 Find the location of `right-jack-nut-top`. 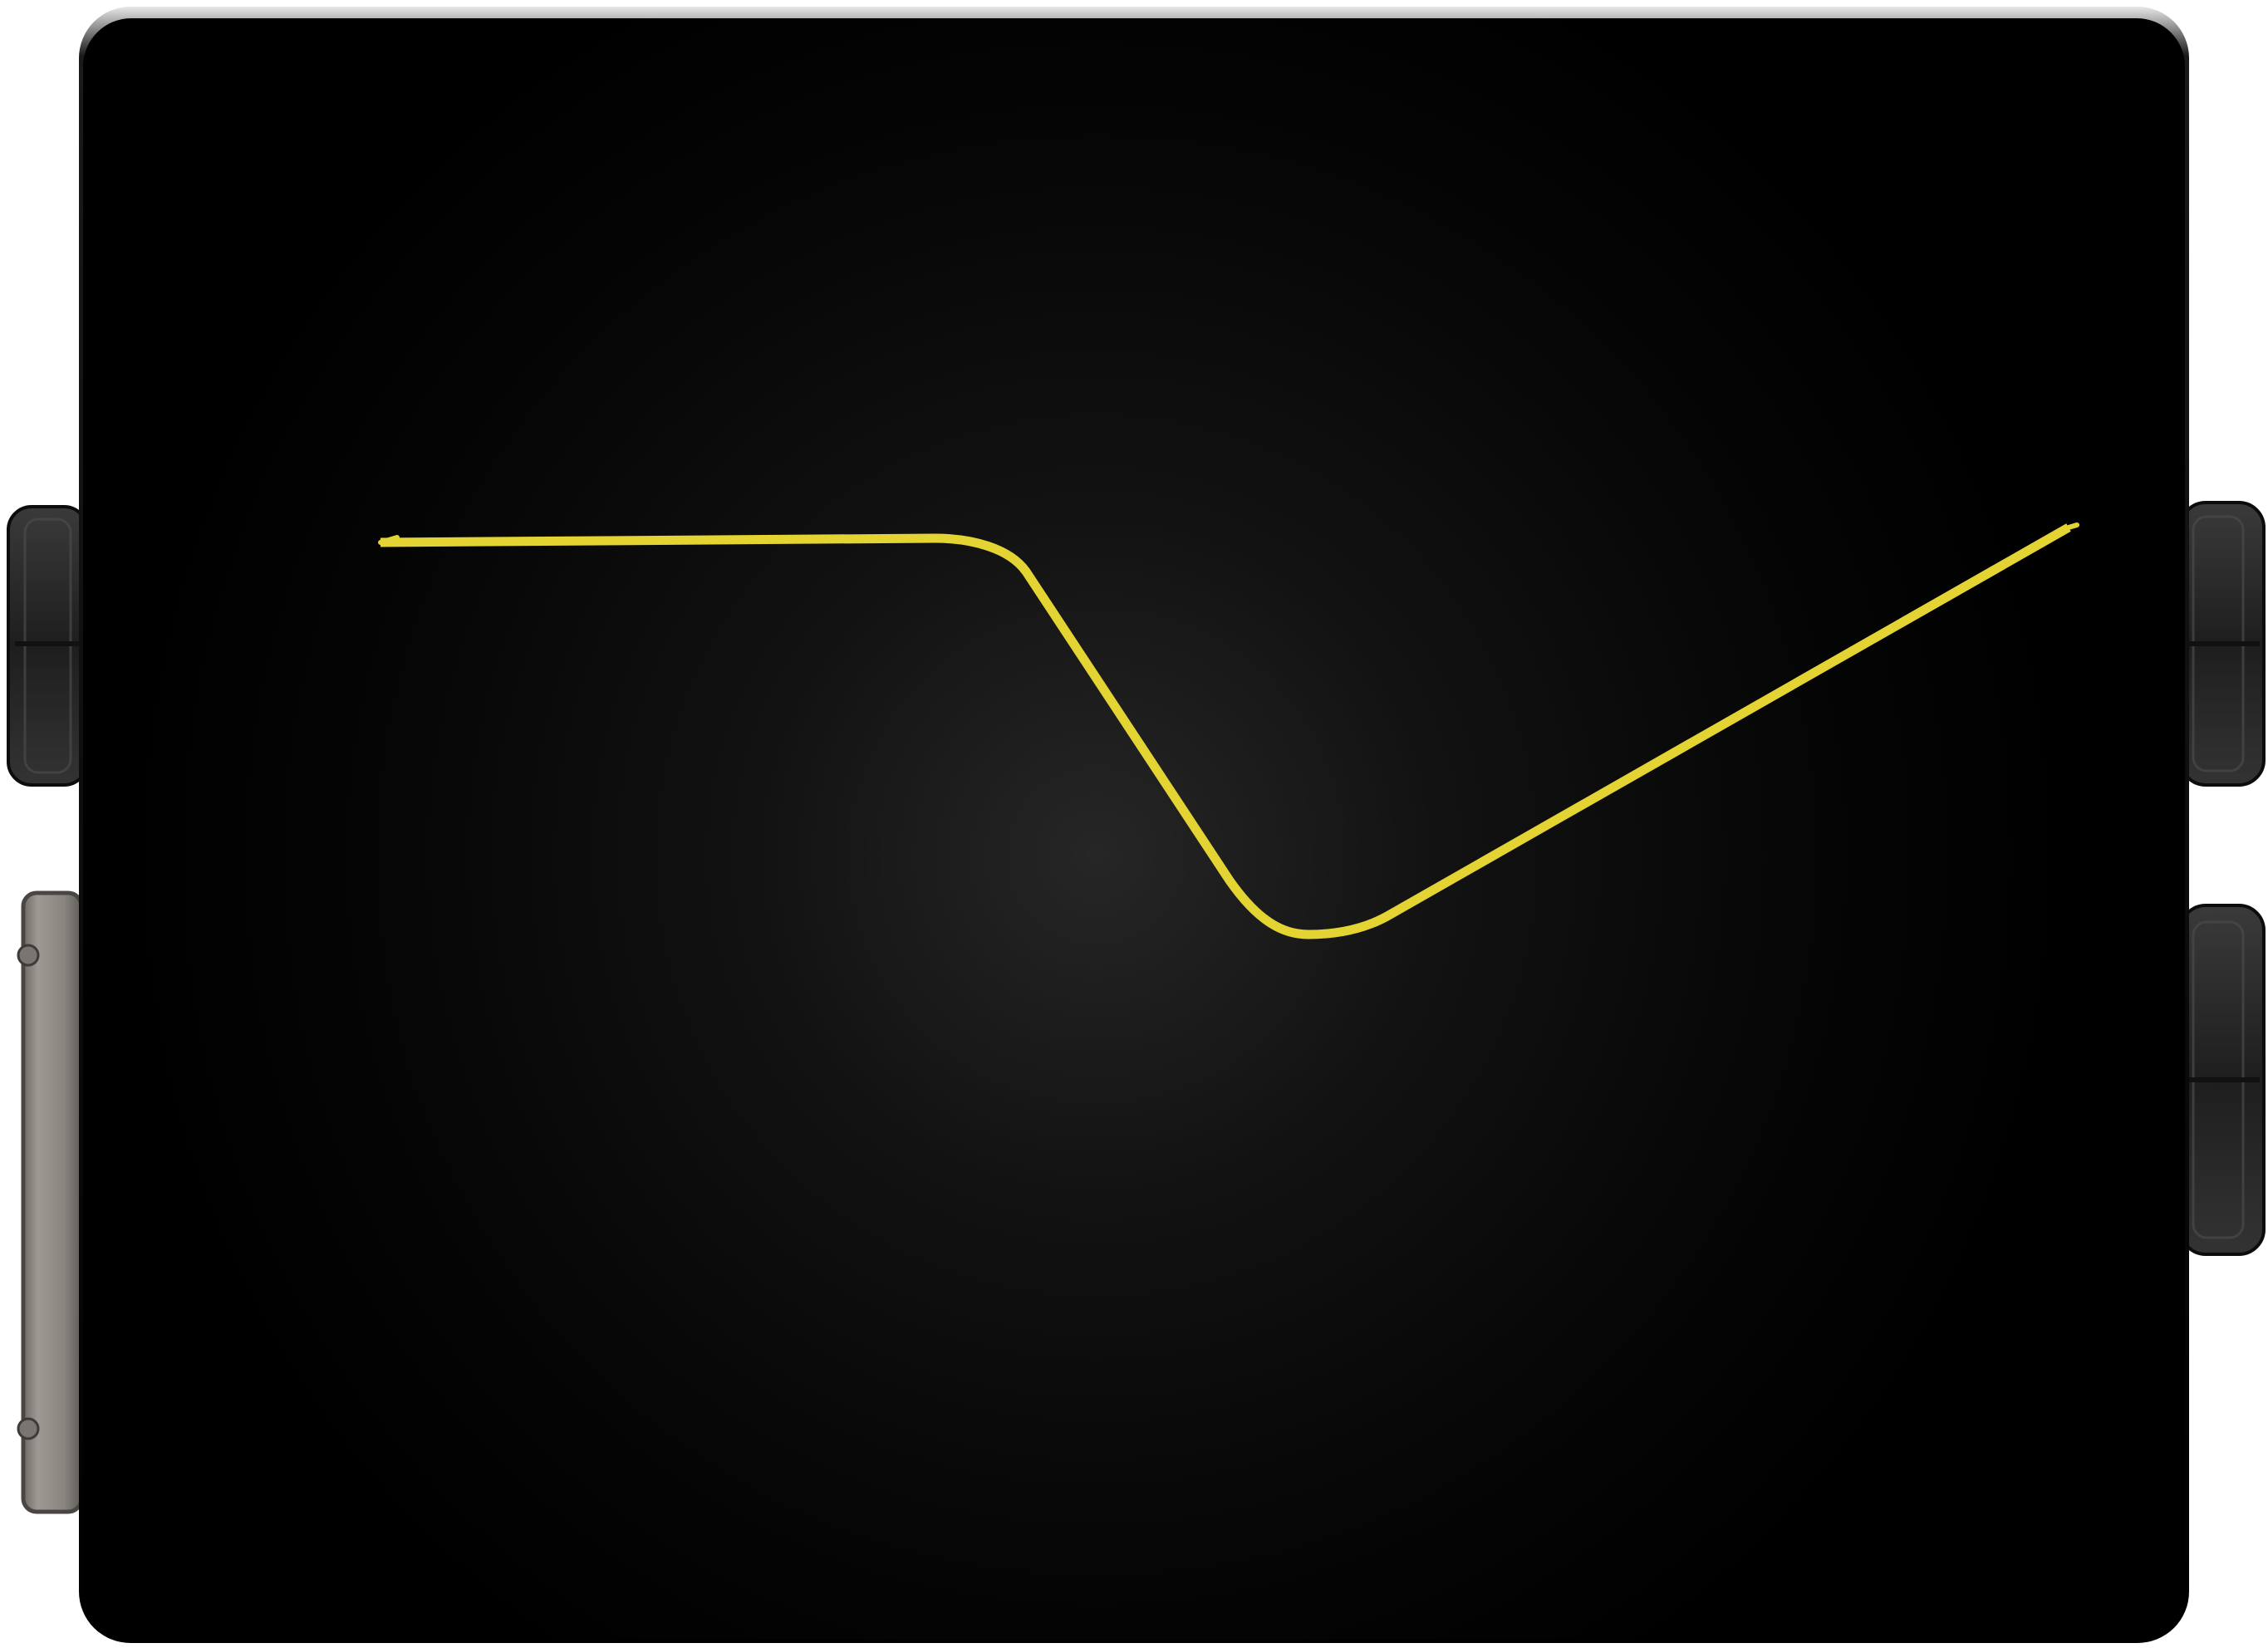

right-jack-nut-top is located at coordinates (2222, 644).